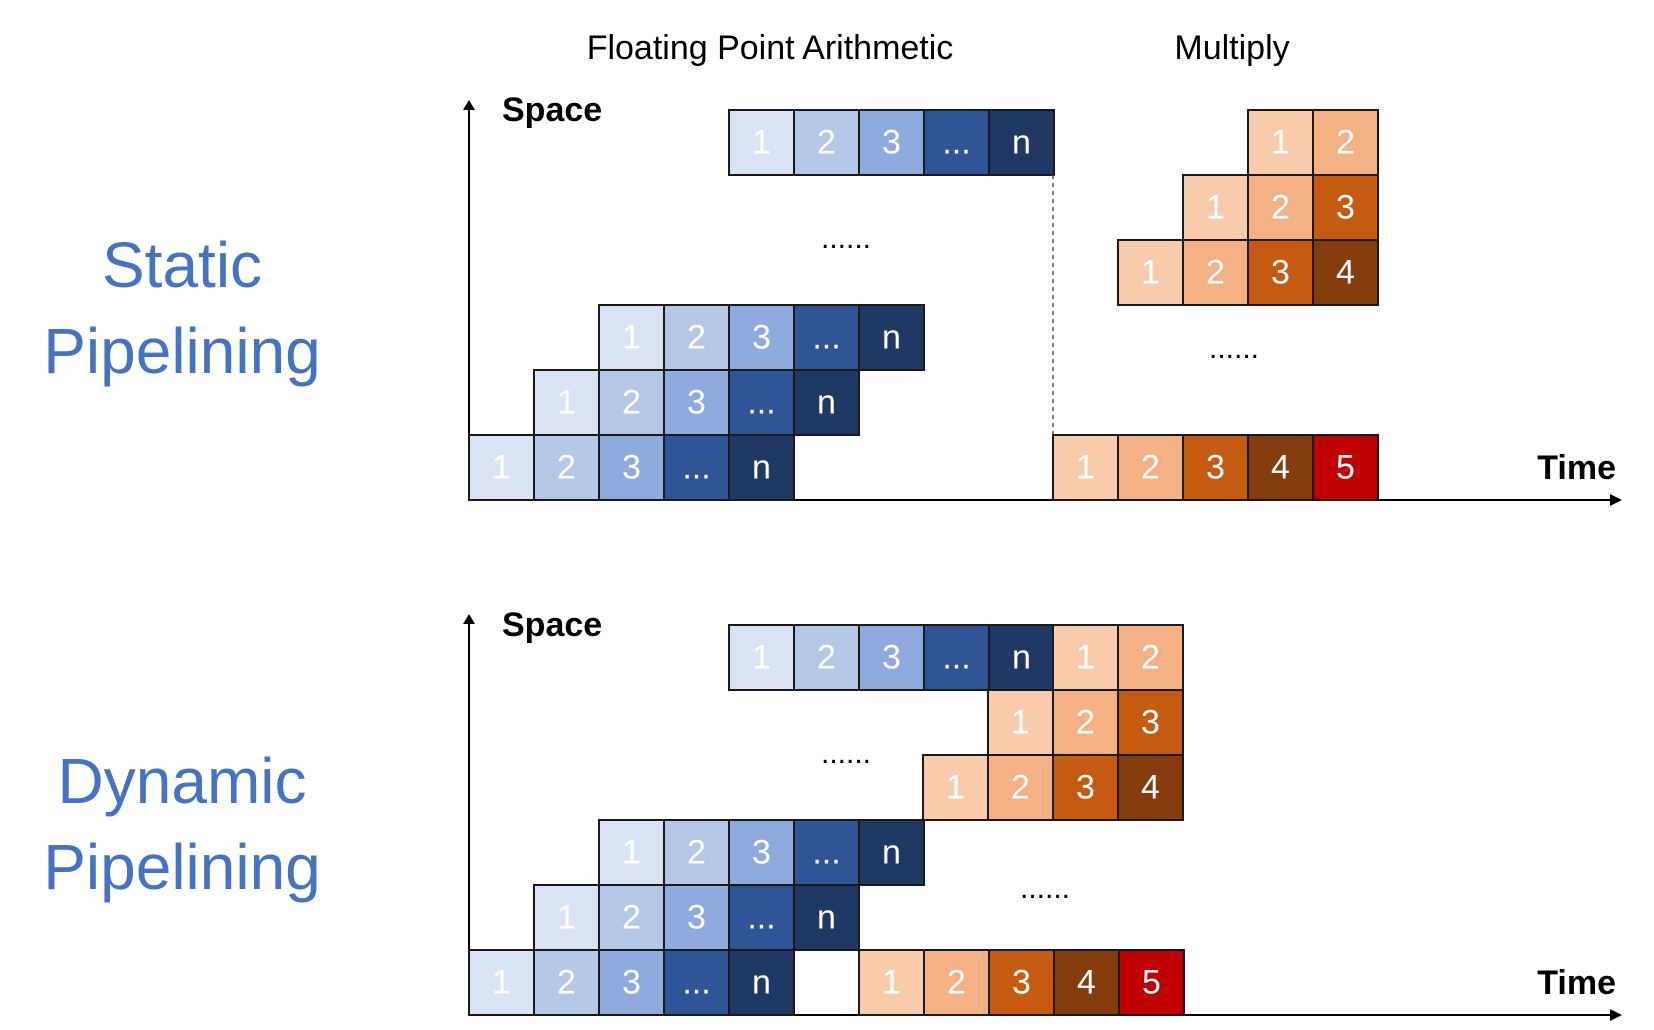 This screenshot has height=1030, width=1654. I want to click on multiply-operation-row: 1 2 3, so click(1280, 207).